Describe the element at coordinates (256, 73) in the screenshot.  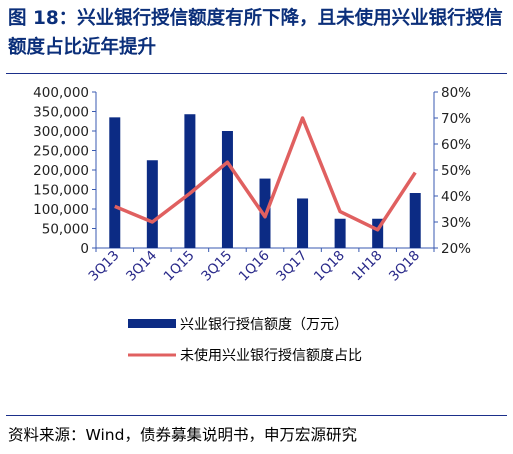
I see `title-divider` at that location.